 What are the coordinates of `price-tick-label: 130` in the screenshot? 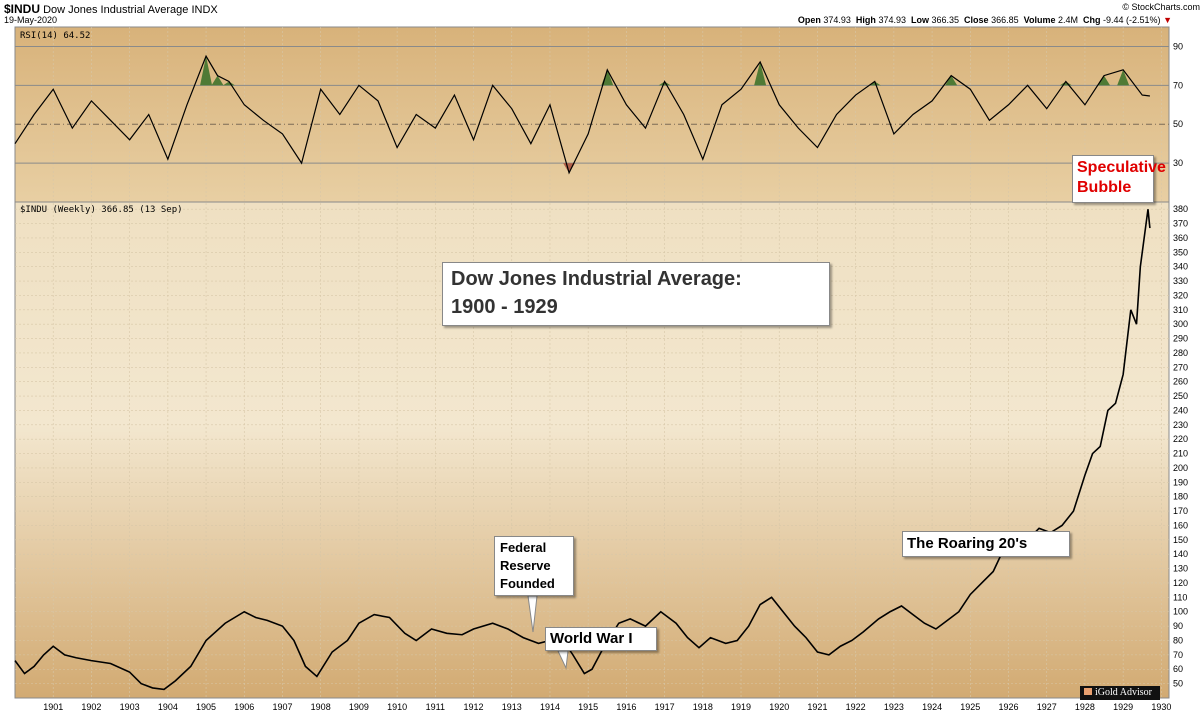 It's located at (1180, 569).